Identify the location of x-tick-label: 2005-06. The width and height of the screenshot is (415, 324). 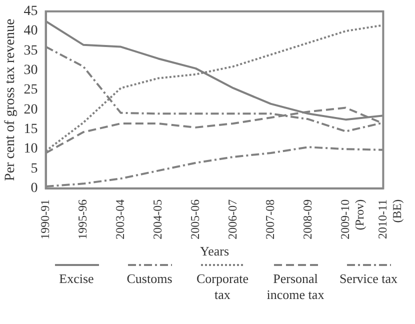
(195, 219).